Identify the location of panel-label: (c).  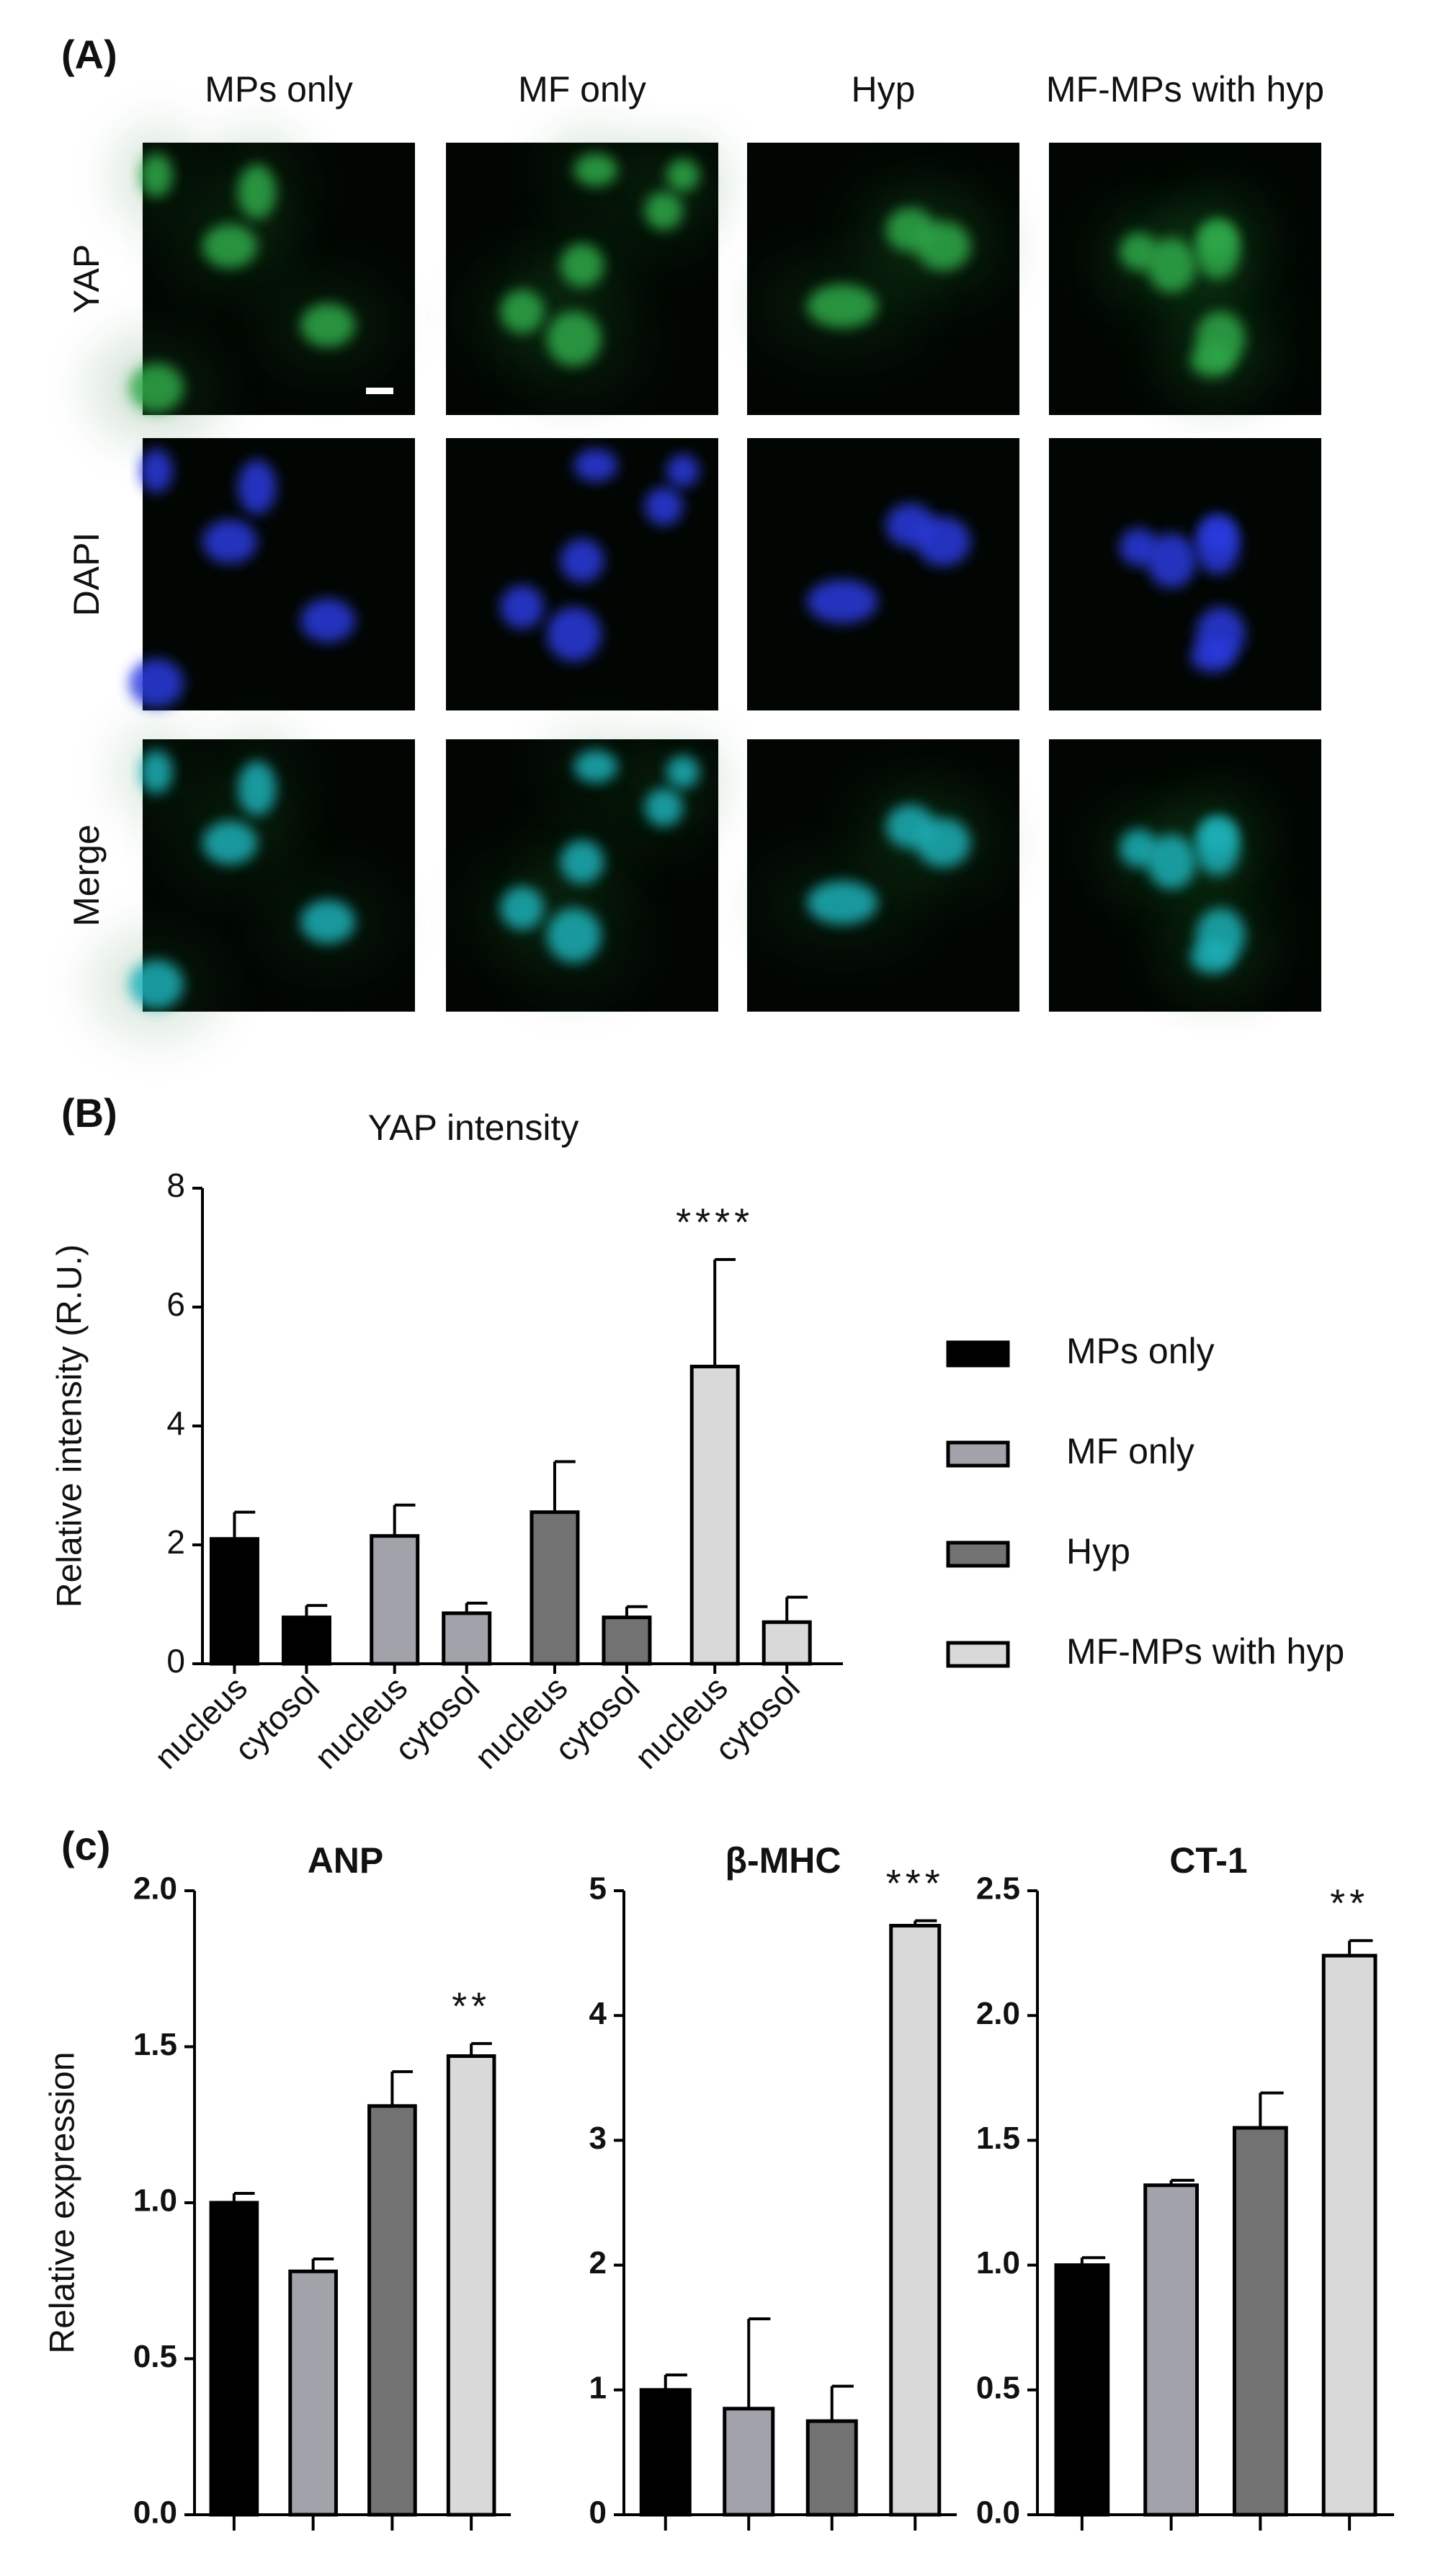
(85, 1846).